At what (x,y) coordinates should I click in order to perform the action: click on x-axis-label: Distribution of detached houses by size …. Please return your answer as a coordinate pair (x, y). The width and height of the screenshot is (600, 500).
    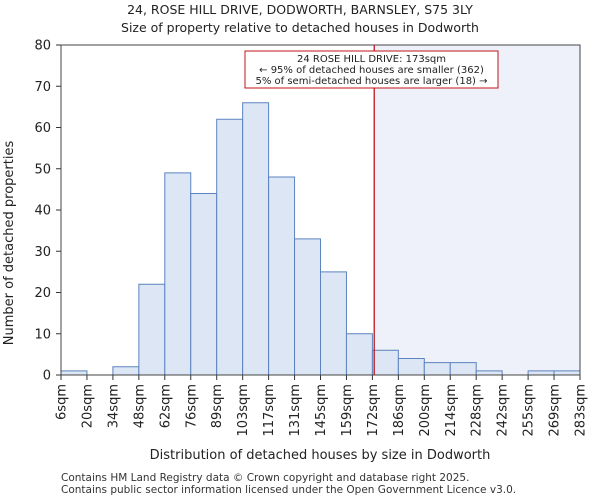
    Looking at the image, I should click on (320, 455).